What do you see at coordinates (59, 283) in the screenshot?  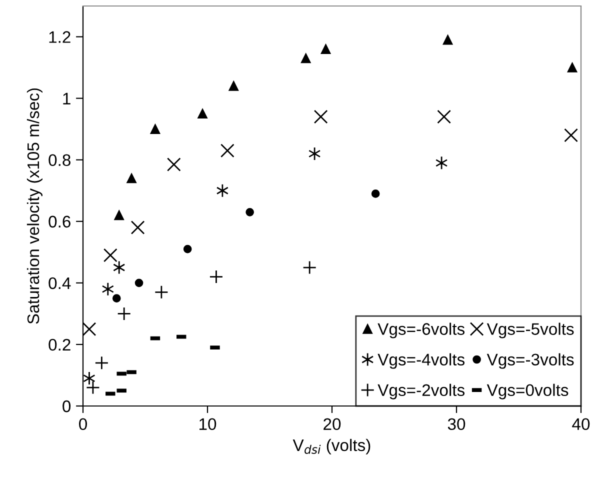 I see `y-tick-label: 0.4` at bounding box center [59, 283].